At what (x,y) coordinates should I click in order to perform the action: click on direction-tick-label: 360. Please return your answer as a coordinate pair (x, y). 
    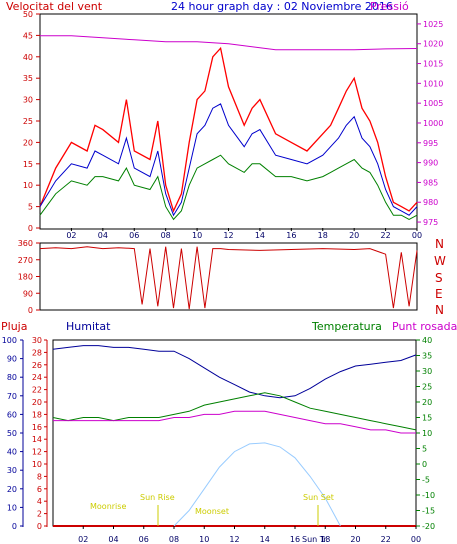
    Looking at the image, I should click on (25, 243).